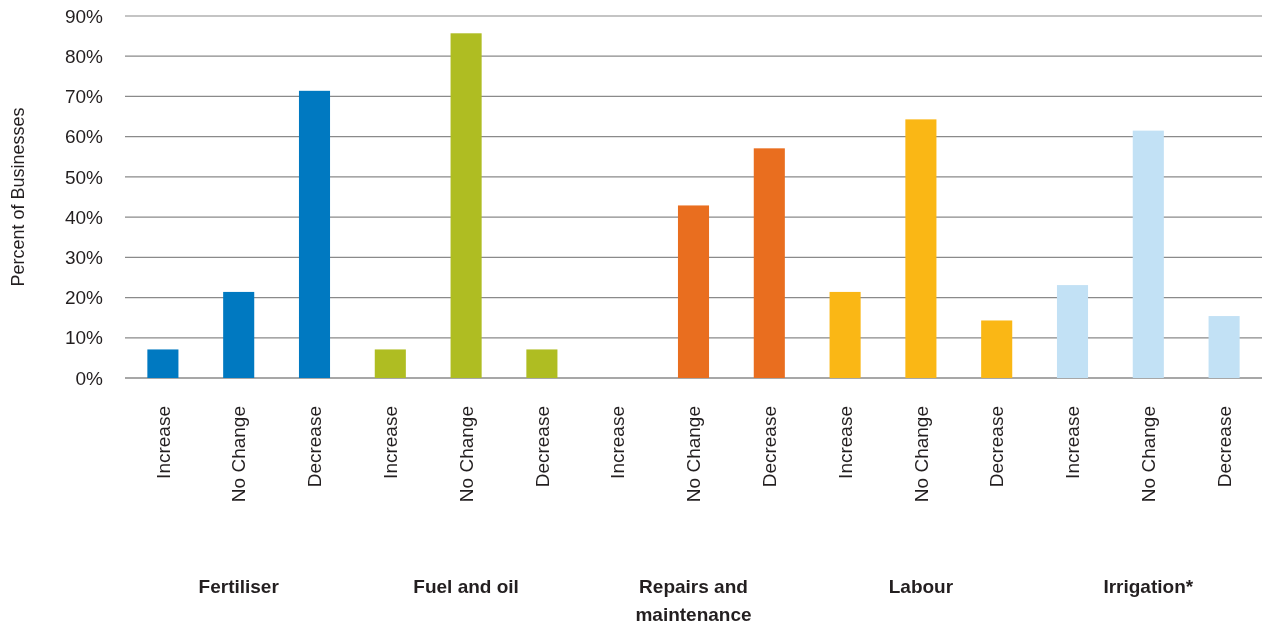  I want to click on text: Repairs and maintenance, so click(693, 600).